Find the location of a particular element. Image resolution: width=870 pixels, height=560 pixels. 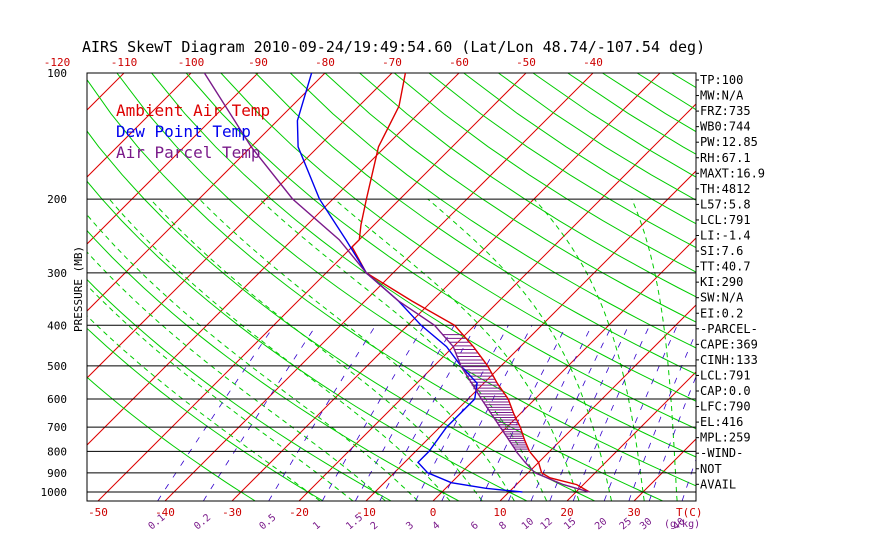

mixing-ratio-tick-label: 4 is located at coordinates (437, 526).